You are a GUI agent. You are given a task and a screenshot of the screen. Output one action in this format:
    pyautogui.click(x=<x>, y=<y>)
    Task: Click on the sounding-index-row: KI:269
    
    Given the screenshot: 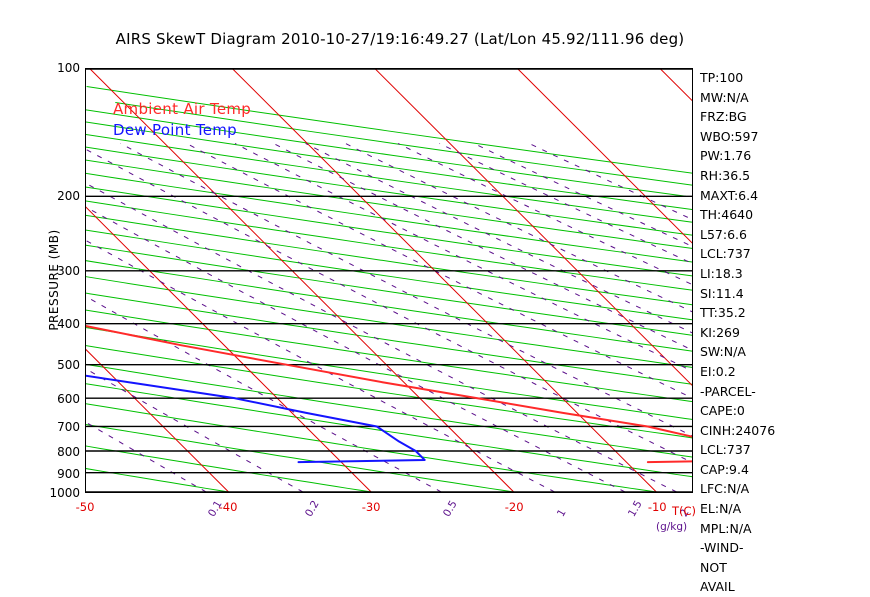 What is the action you would take?
    pyautogui.click(x=720, y=332)
    